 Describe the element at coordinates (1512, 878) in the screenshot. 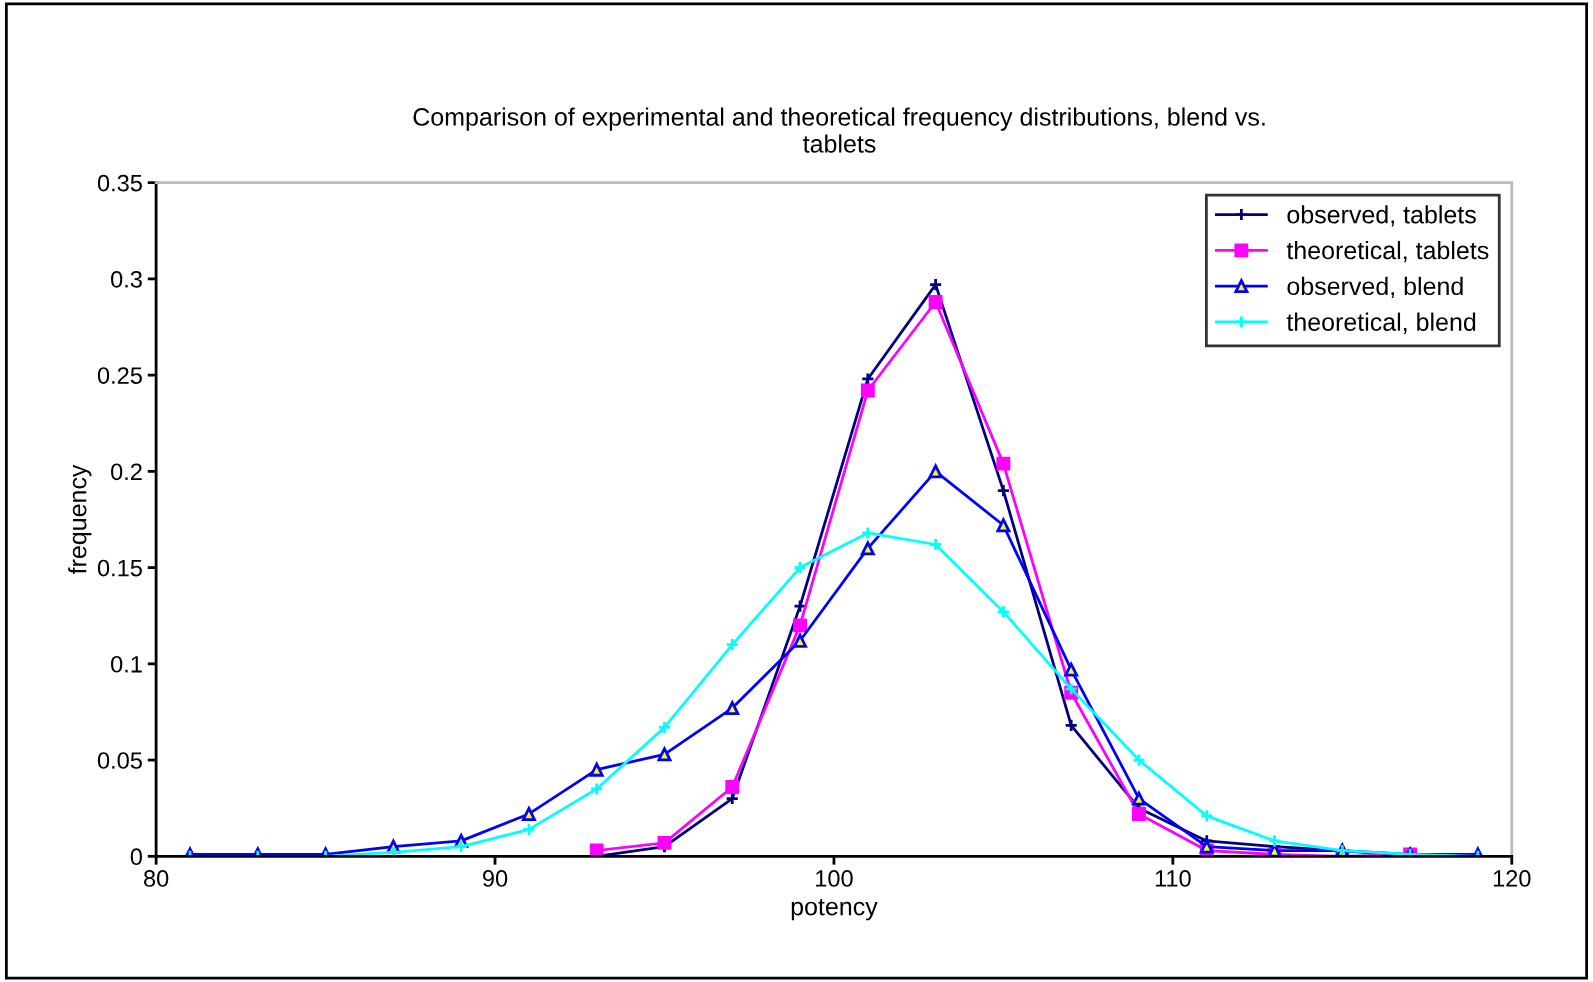

I see `x-tick-label: 120` at that location.